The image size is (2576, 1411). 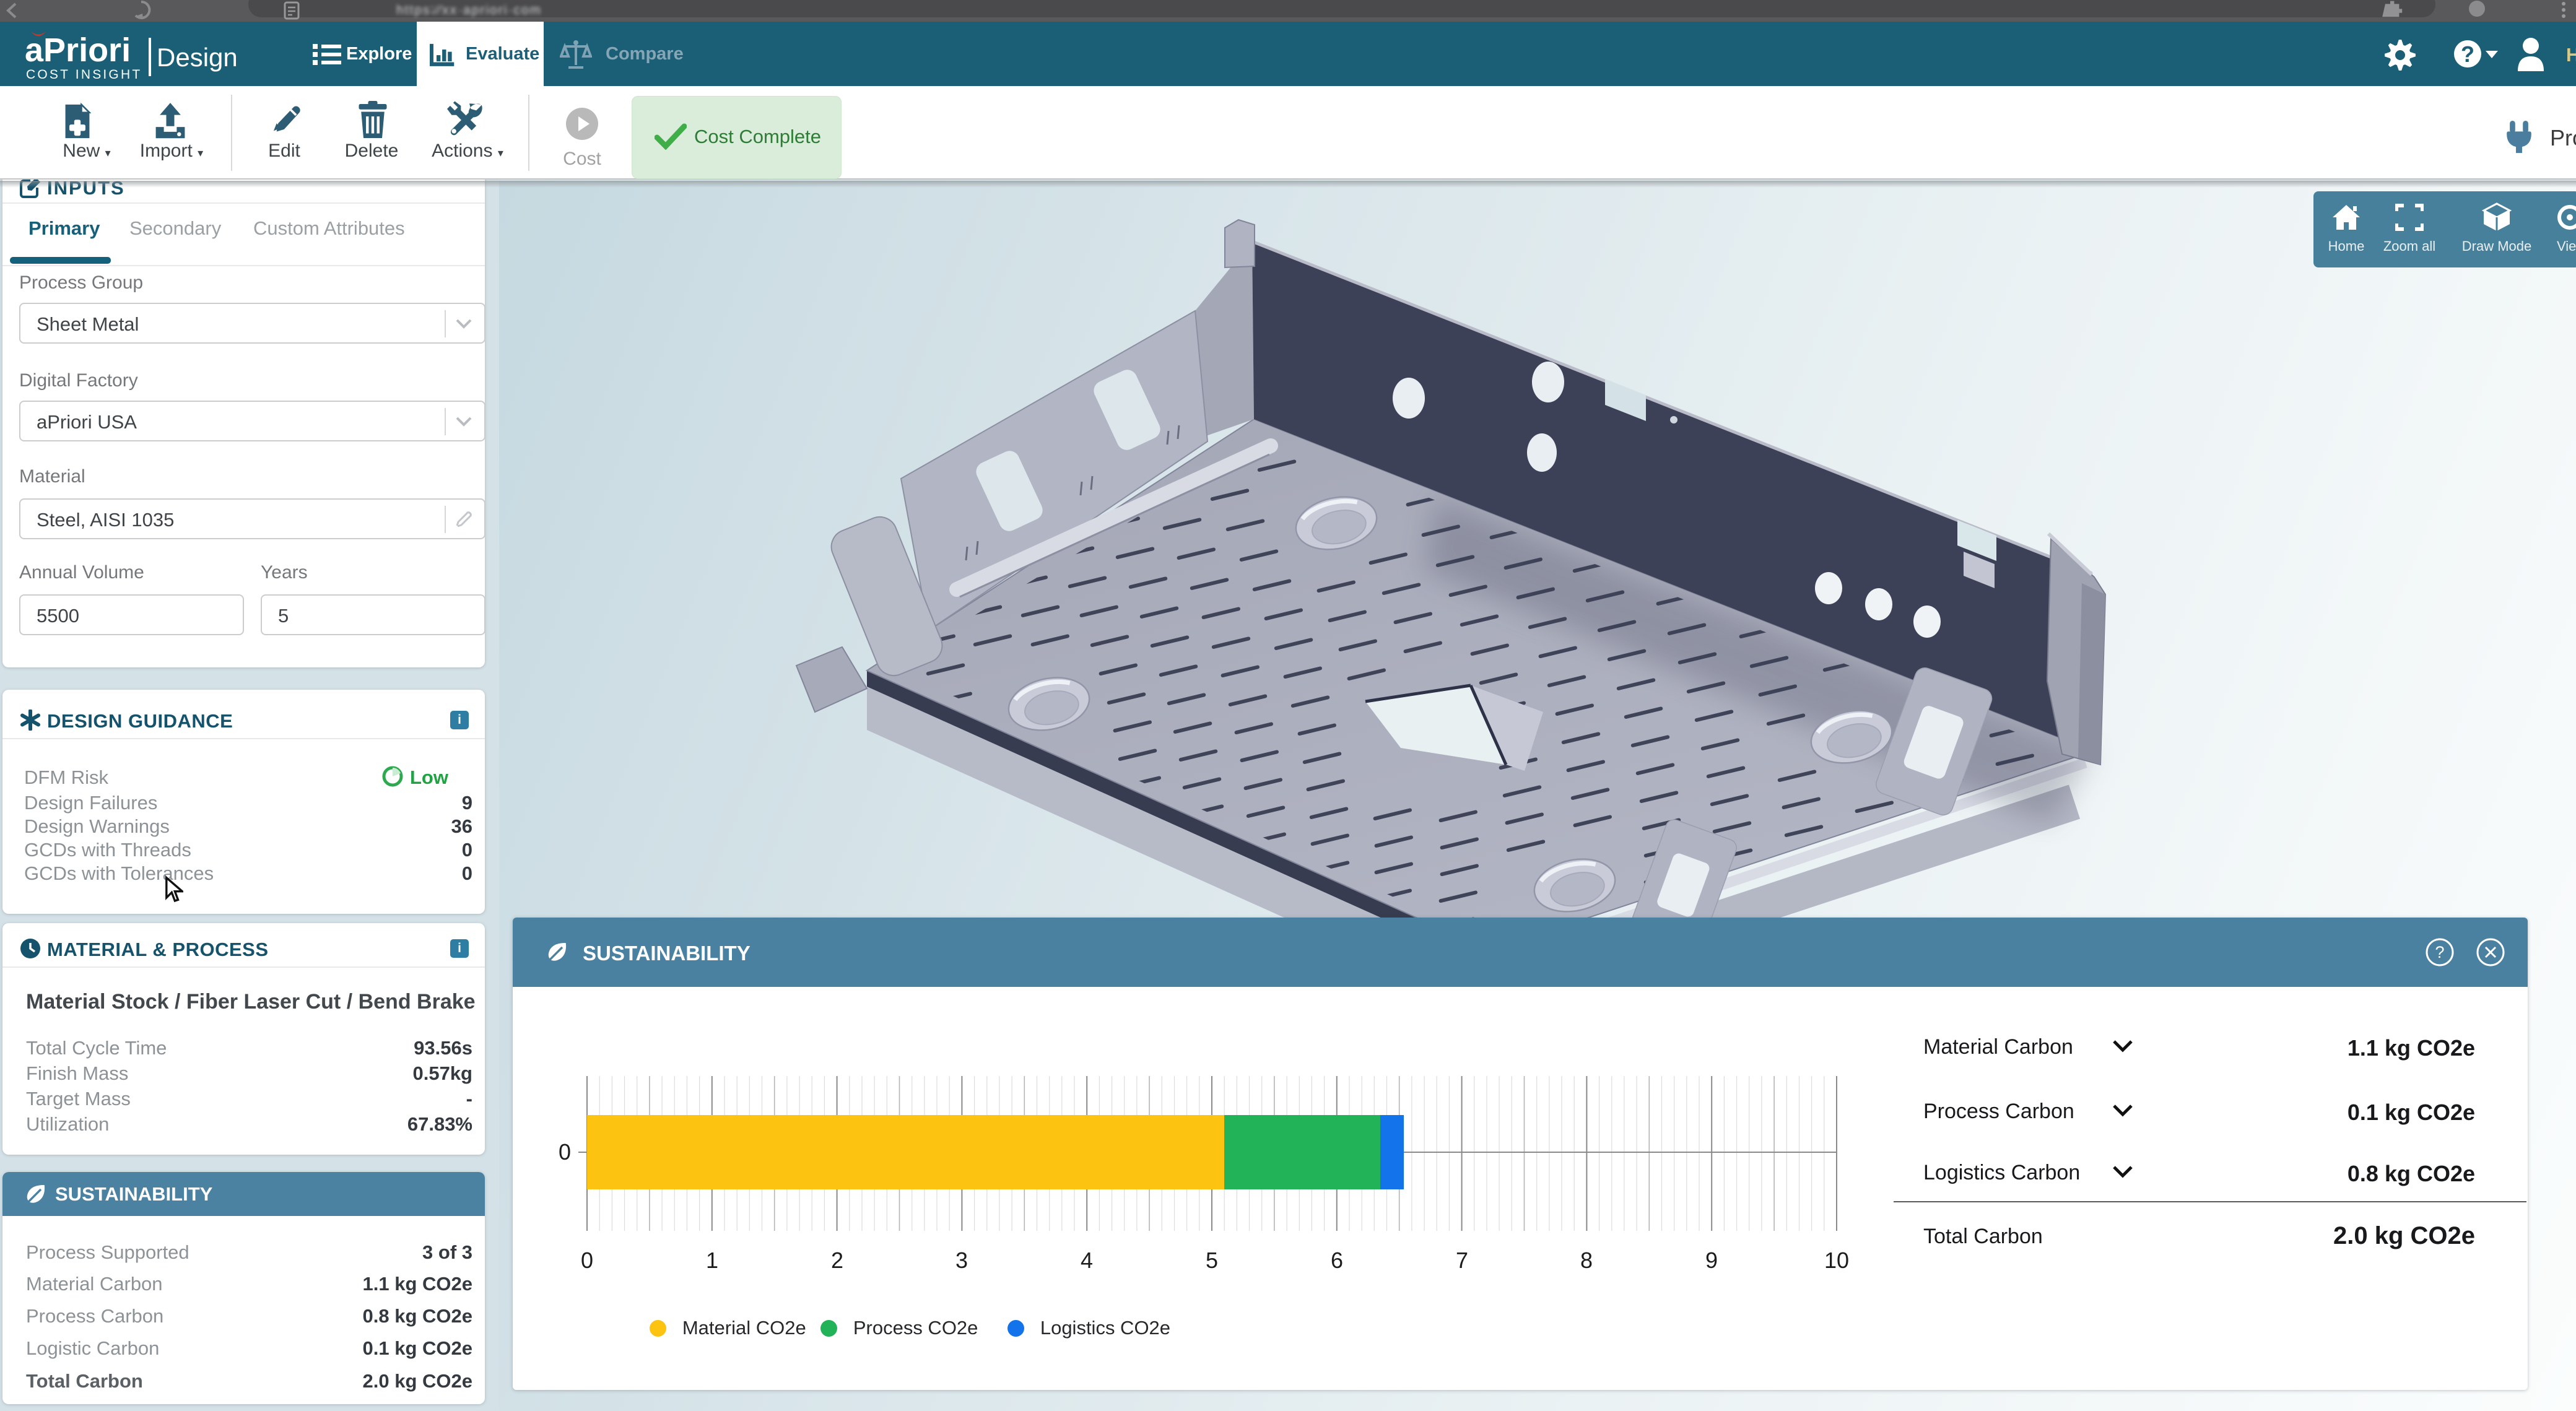 What do you see at coordinates (1337, 1260) in the screenshot?
I see `svg-text: 6` at bounding box center [1337, 1260].